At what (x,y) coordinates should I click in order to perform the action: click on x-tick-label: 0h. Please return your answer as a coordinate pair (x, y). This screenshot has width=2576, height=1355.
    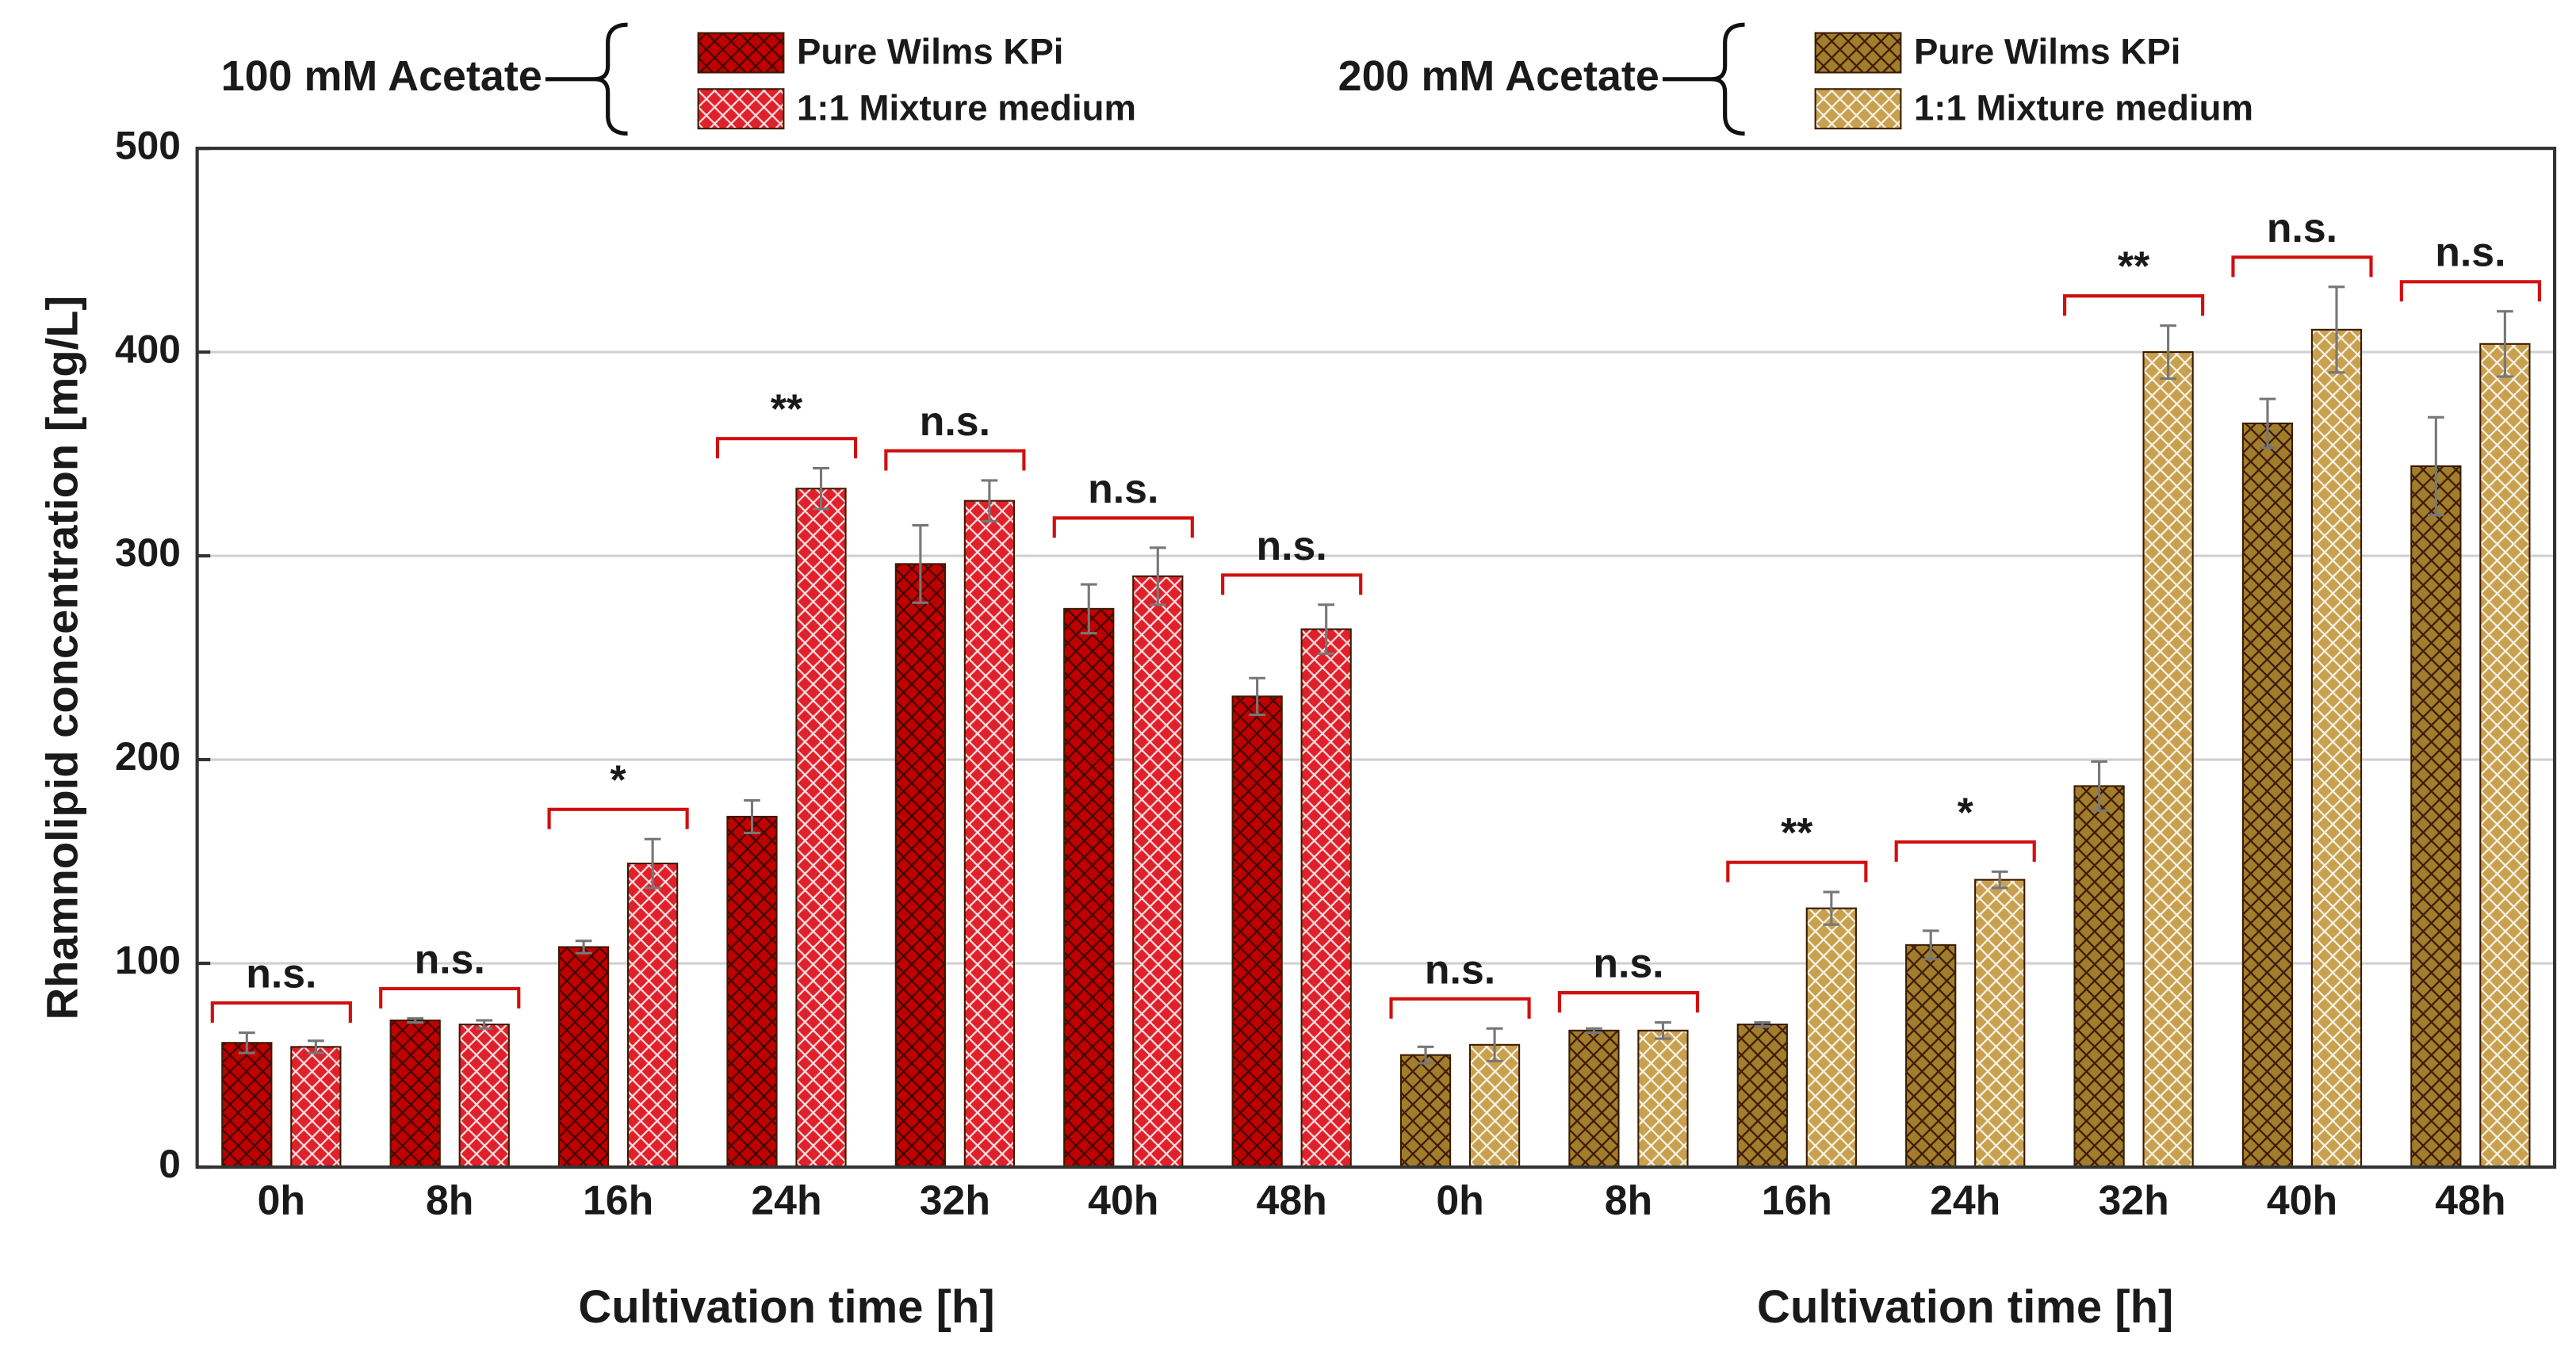
    Looking at the image, I should click on (281, 1200).